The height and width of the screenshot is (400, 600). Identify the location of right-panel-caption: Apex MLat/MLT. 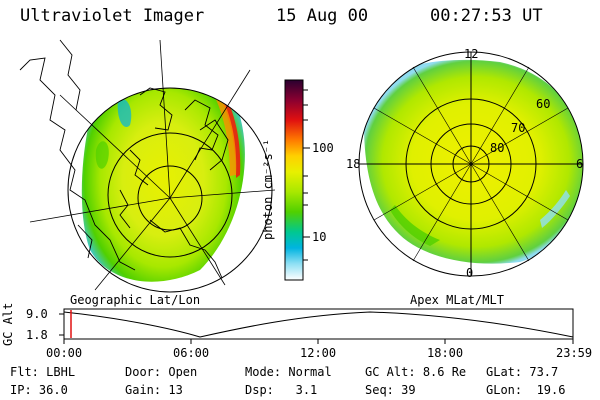
(457, 300).